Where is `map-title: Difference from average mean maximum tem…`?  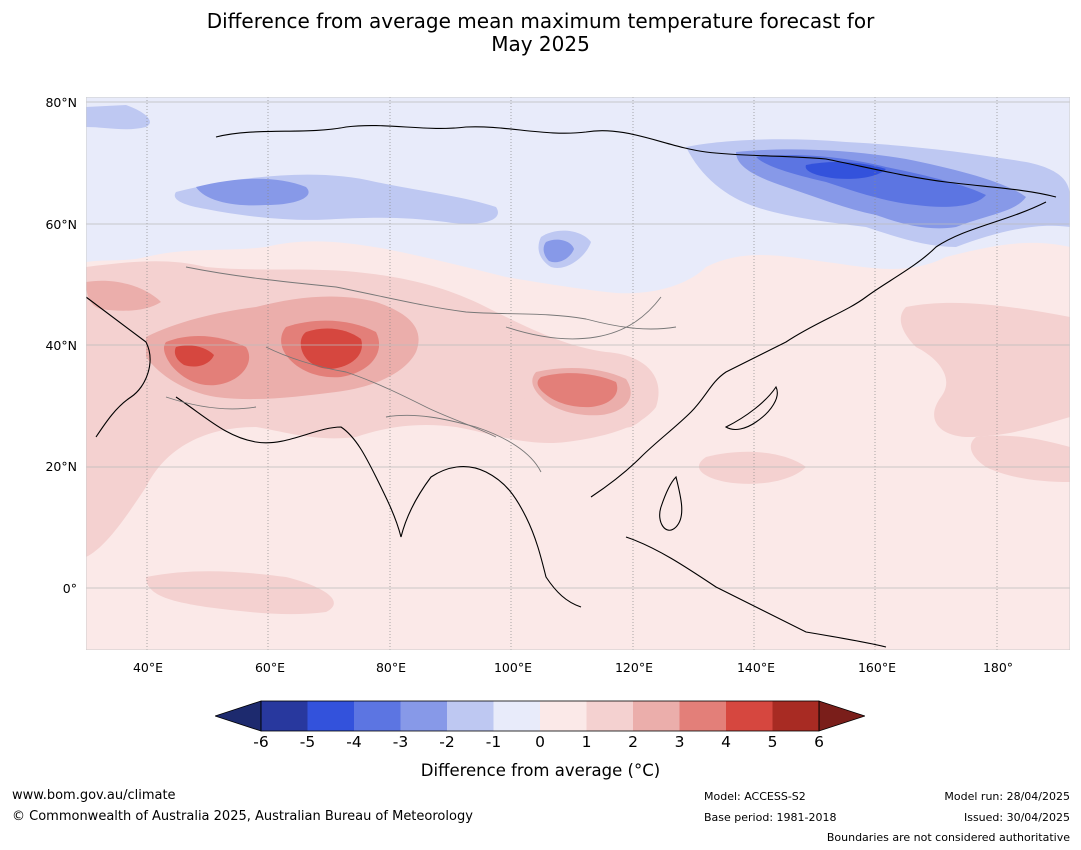 map-title: Difference from average mean maximum tem… is located at coordinates (540, 33).